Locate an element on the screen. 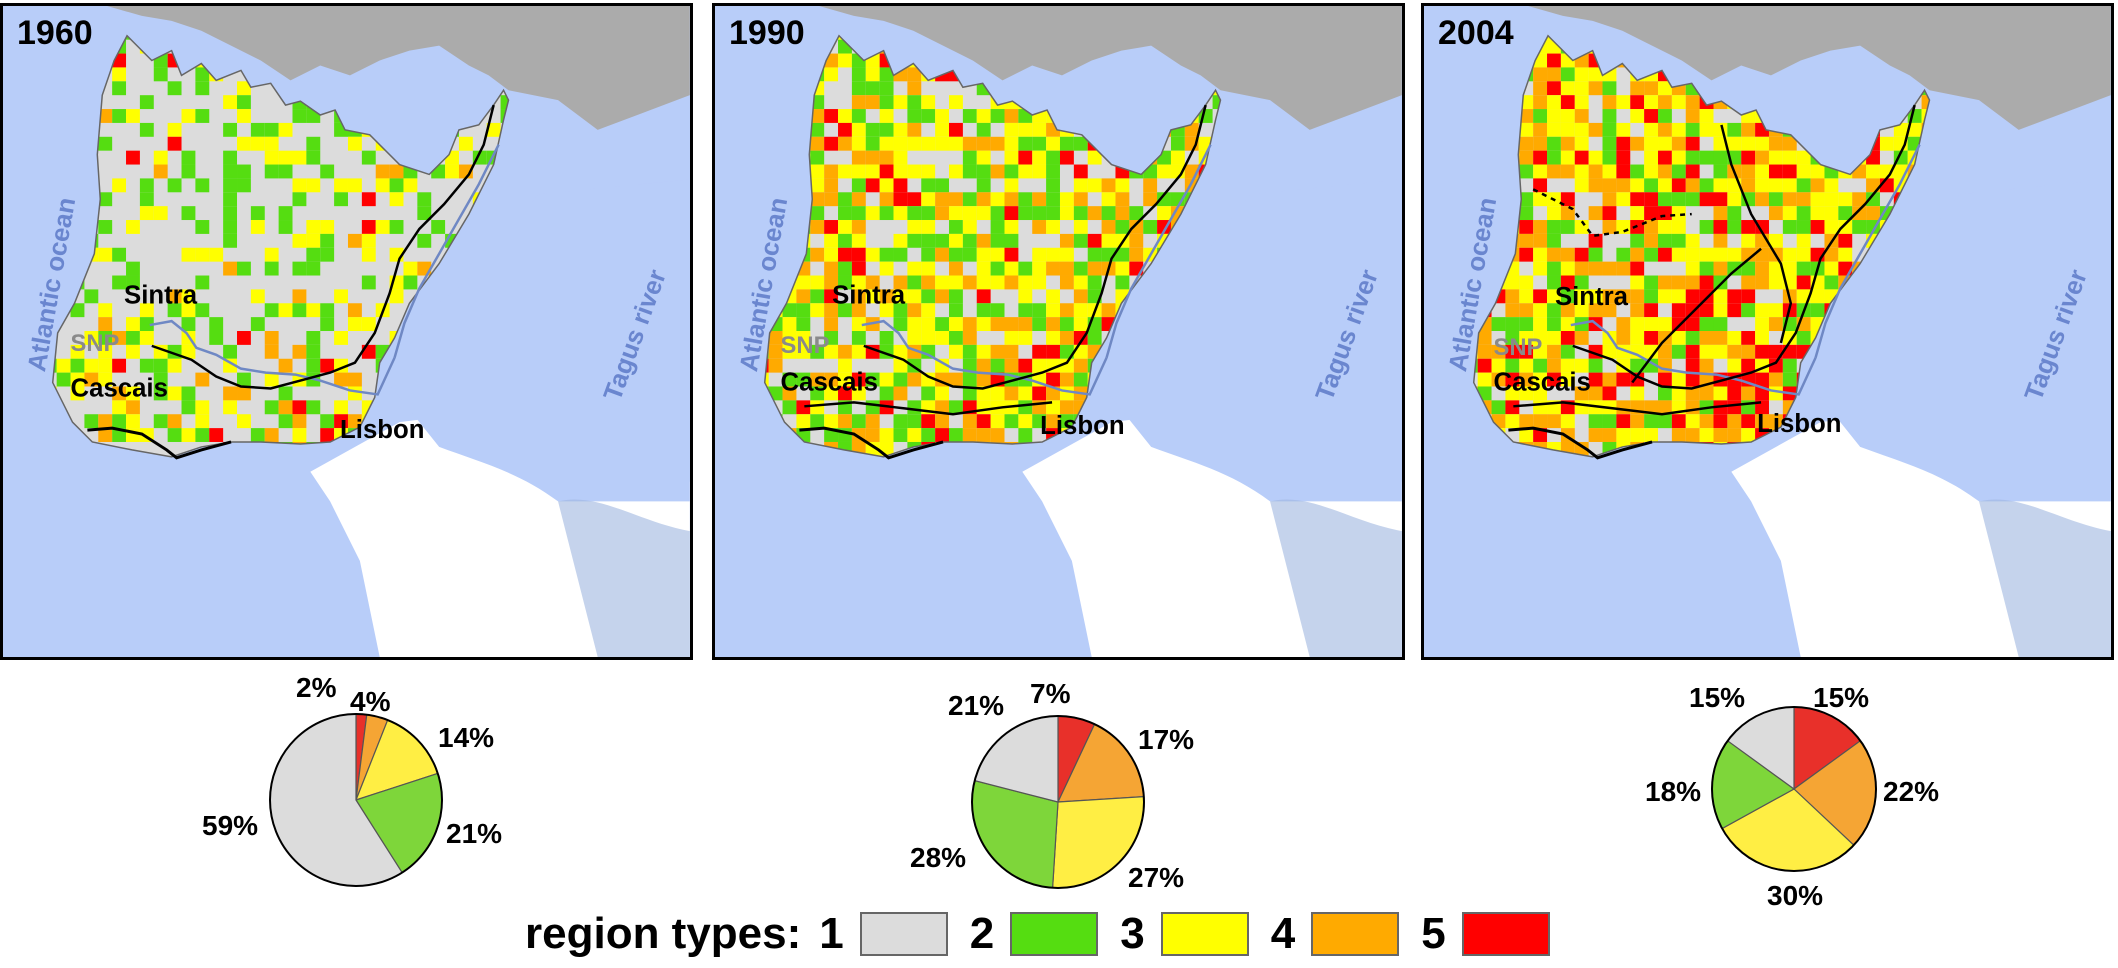 This screenshot has width=2118, height=968. pie-label-type2: 28% is located at coordinates (938, 857).